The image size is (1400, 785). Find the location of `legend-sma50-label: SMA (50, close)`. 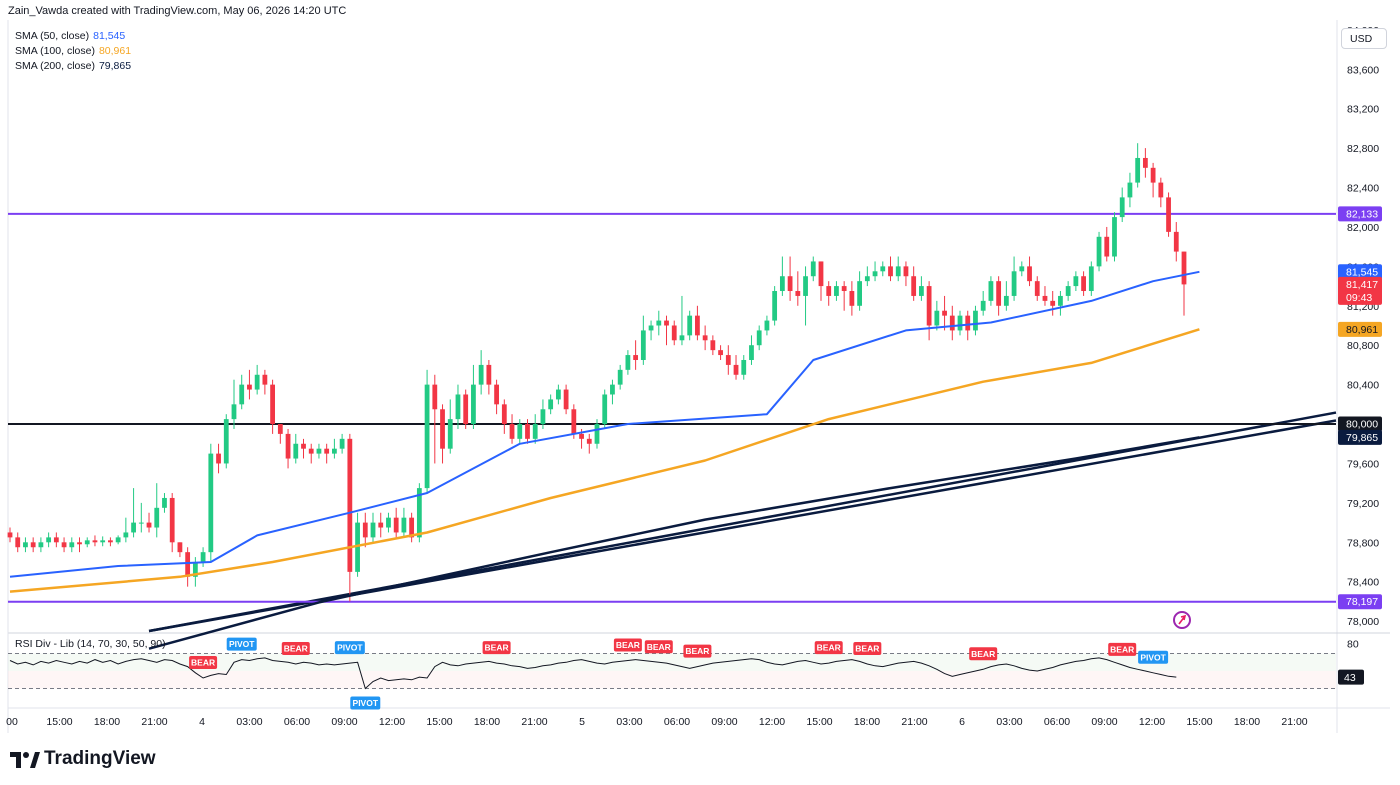

legend-sma50-label: SMA (50, close) is located at coordinates (52, 36).